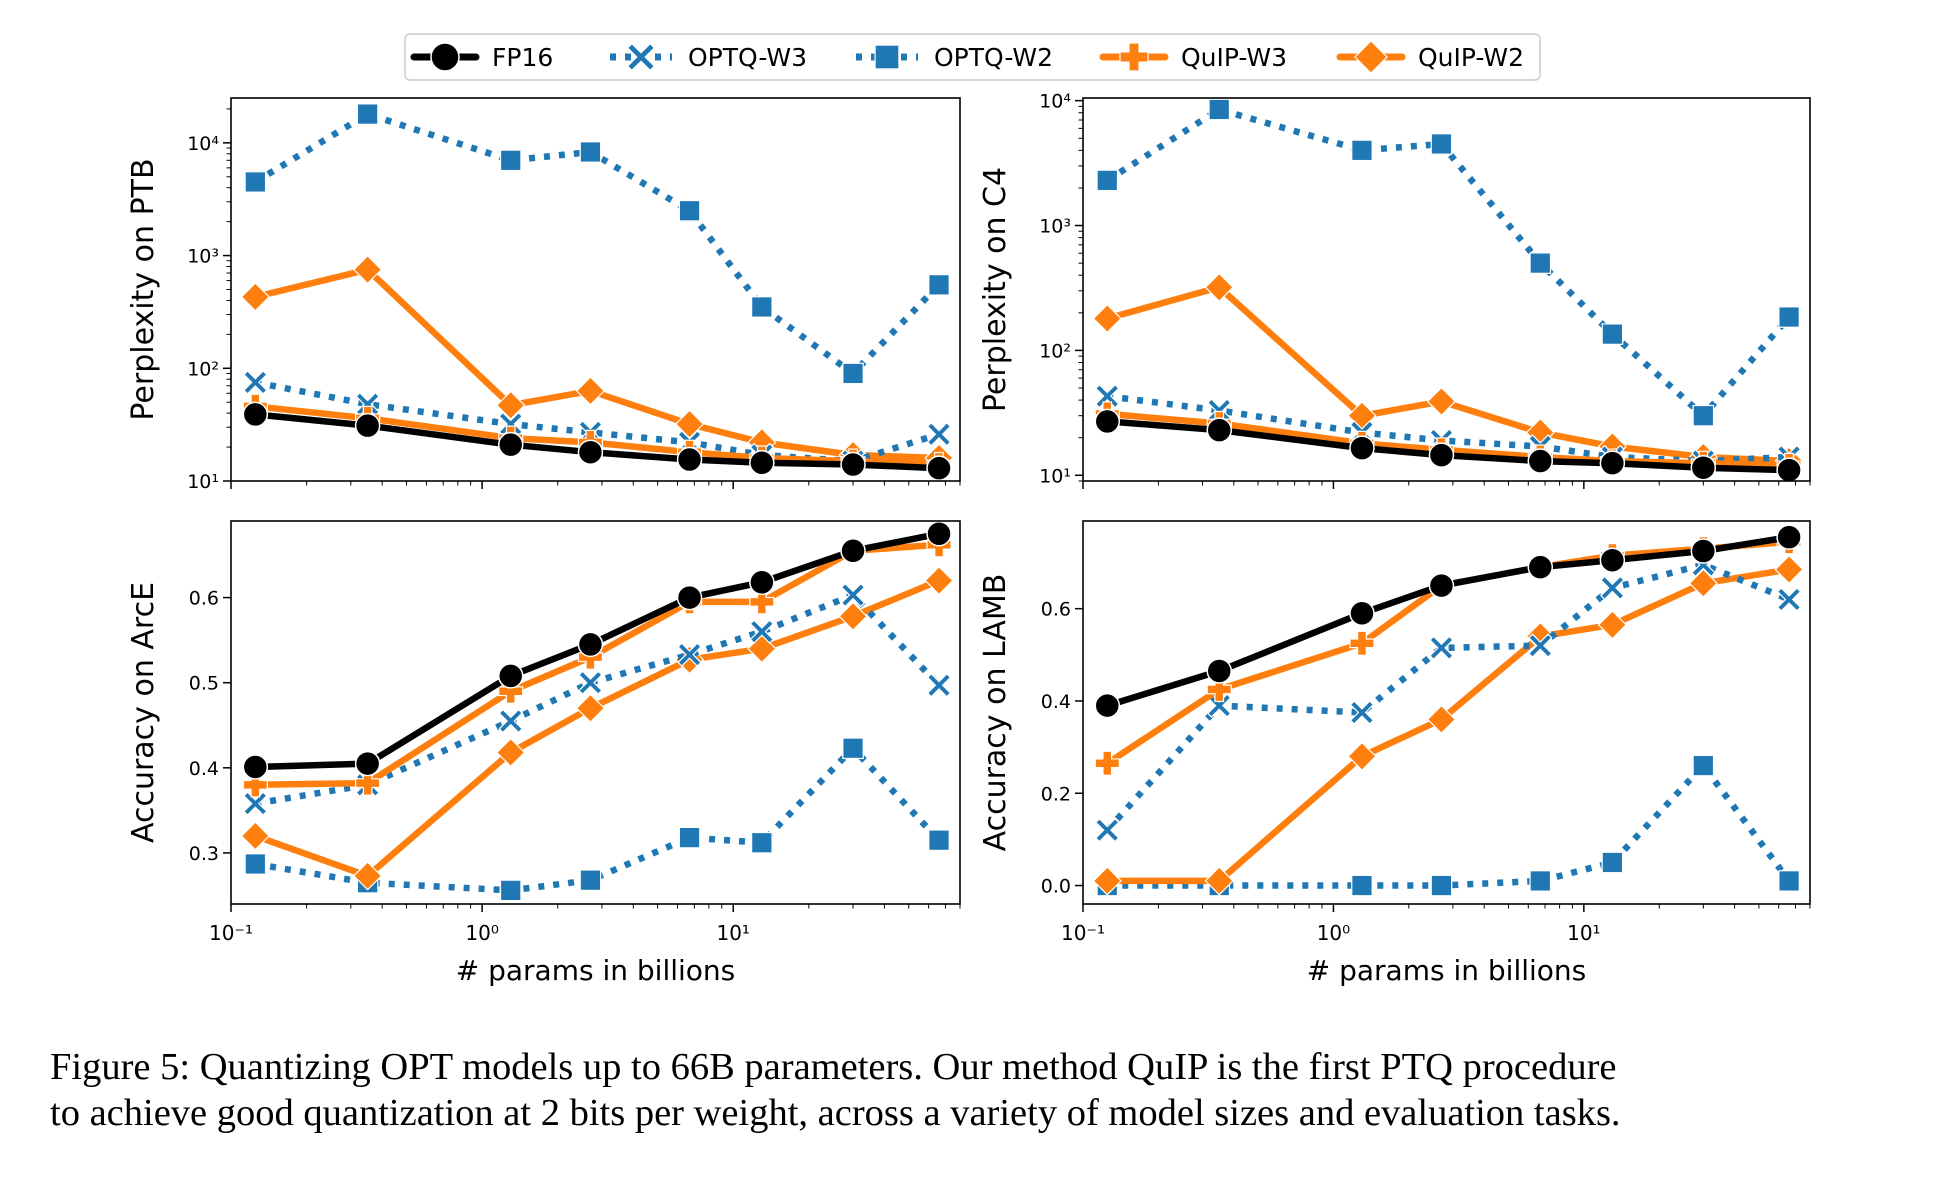  What do you see at coordinates (481, 57) in the screenshot?
I see `legend-item-fp16: FP16` at bounding box center [481, 57].